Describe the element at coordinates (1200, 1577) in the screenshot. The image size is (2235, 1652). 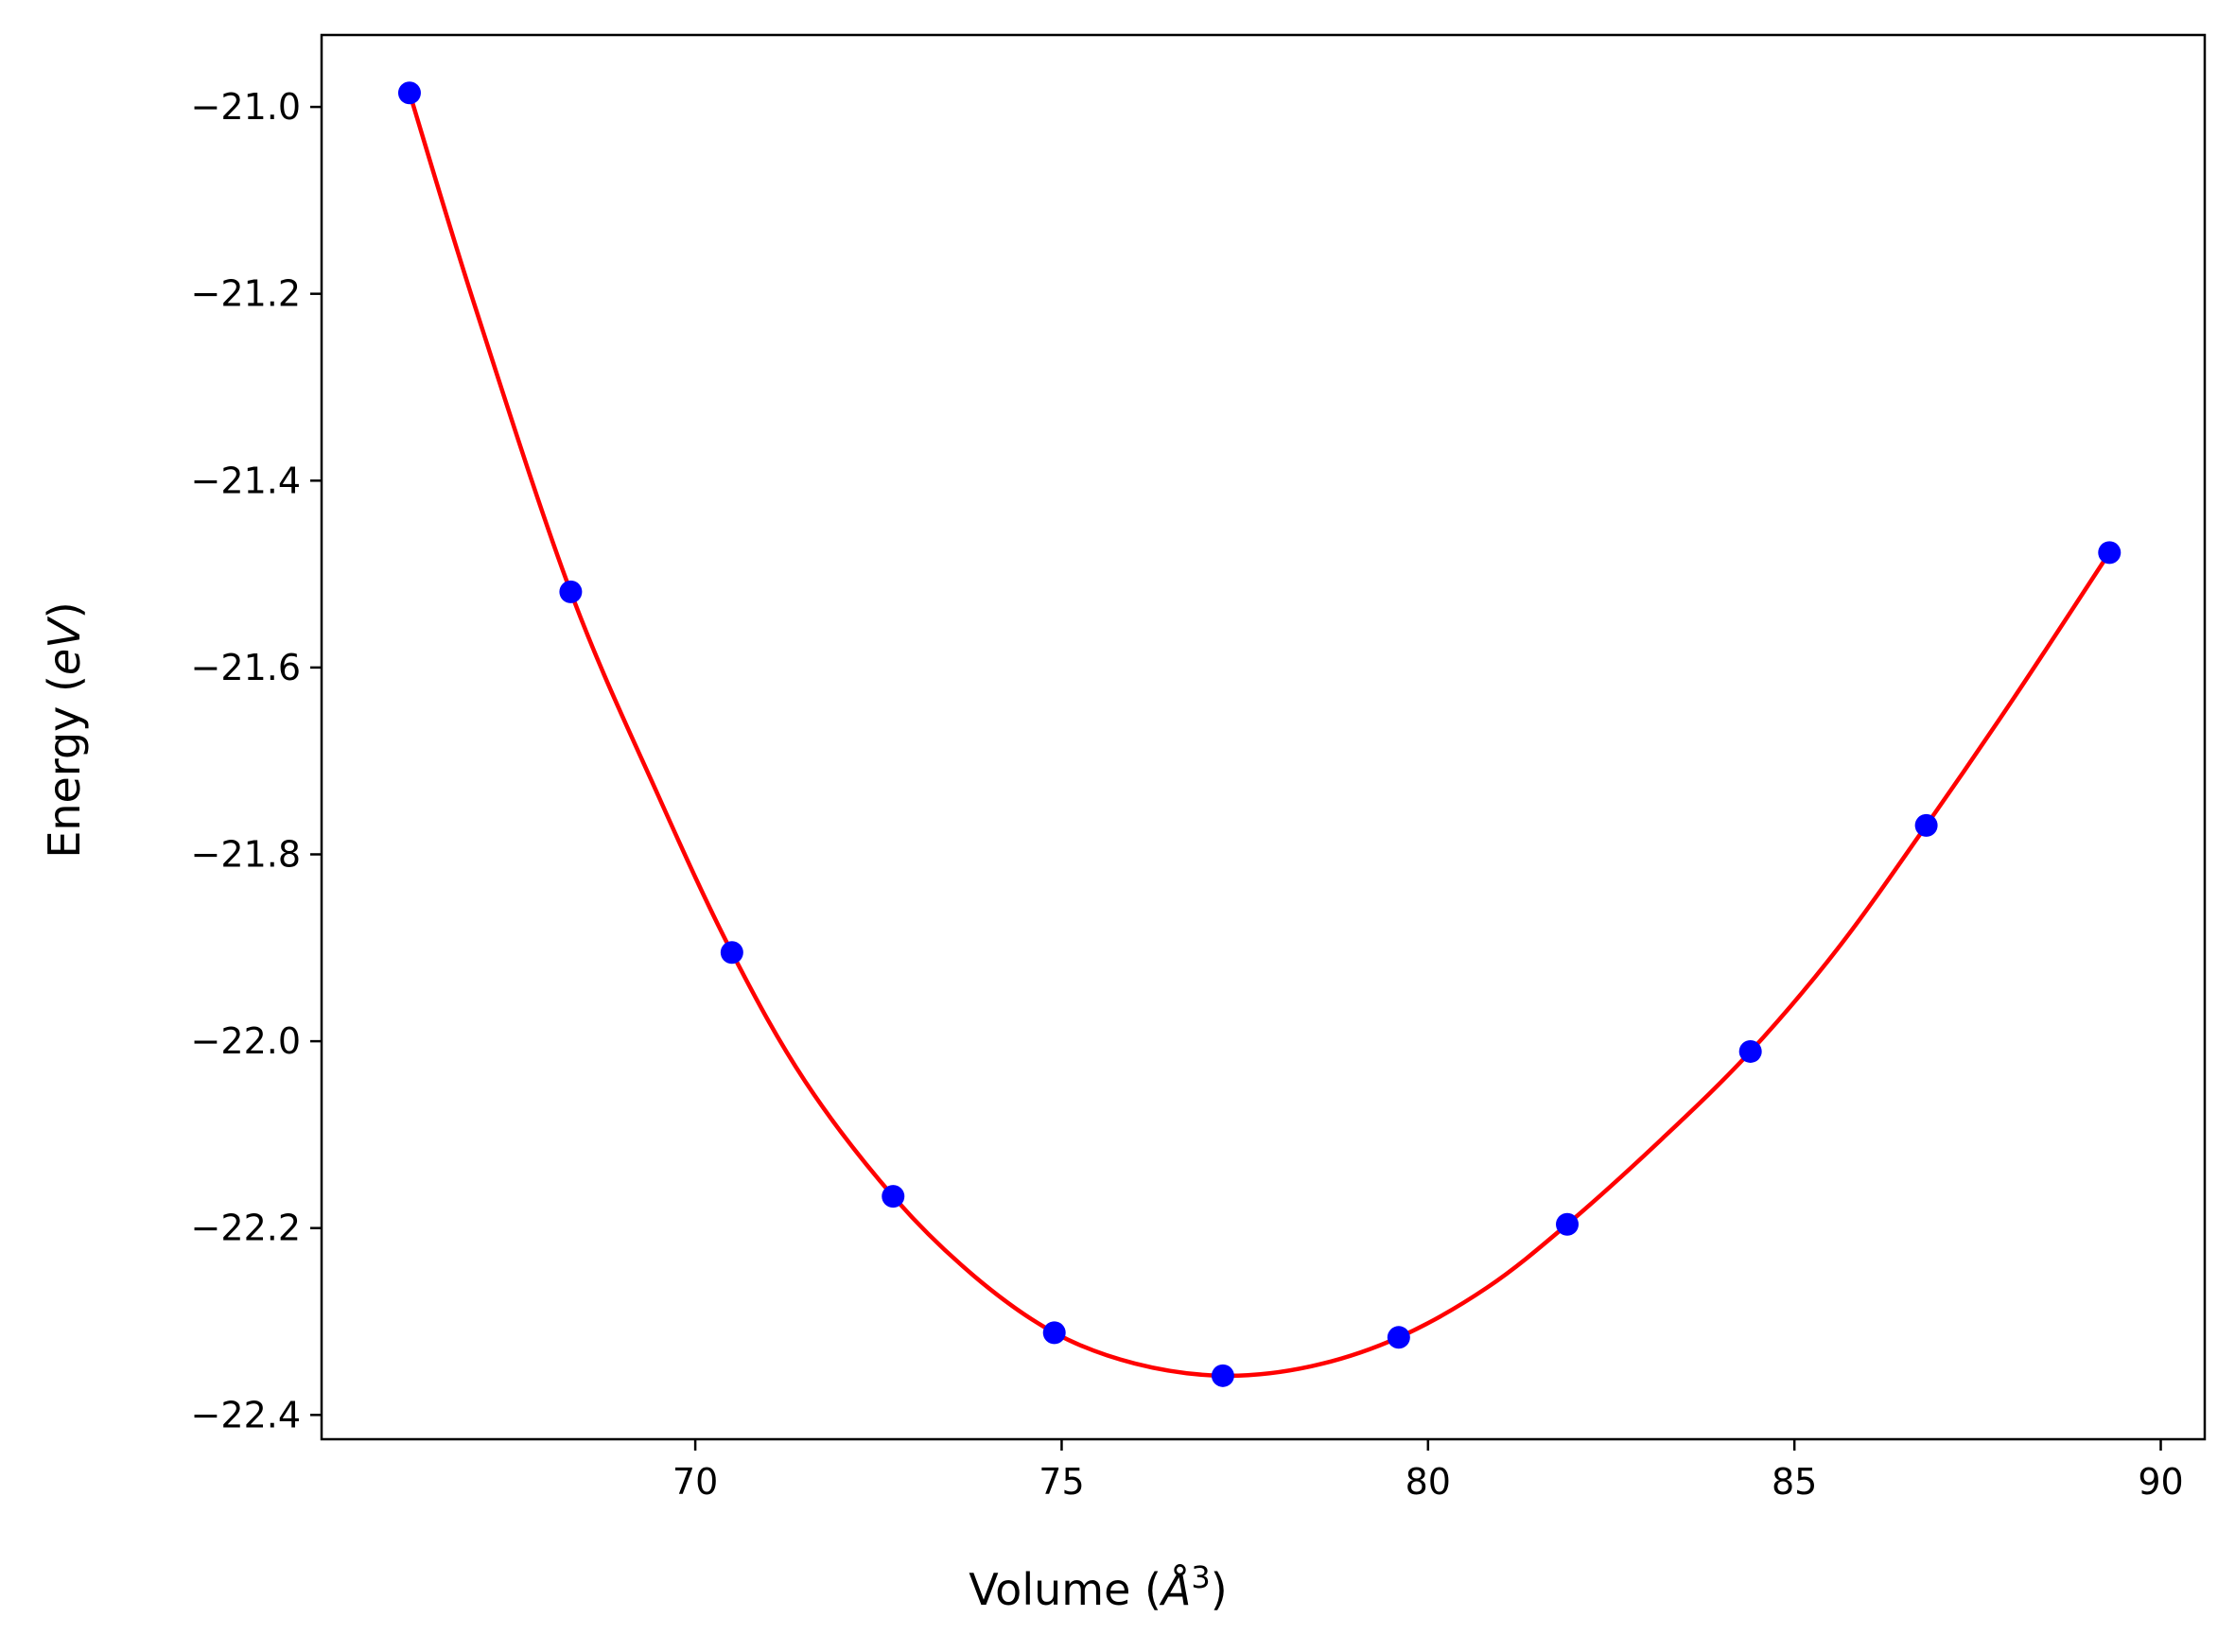
I see `x-axis-label-power: 3` at that location.